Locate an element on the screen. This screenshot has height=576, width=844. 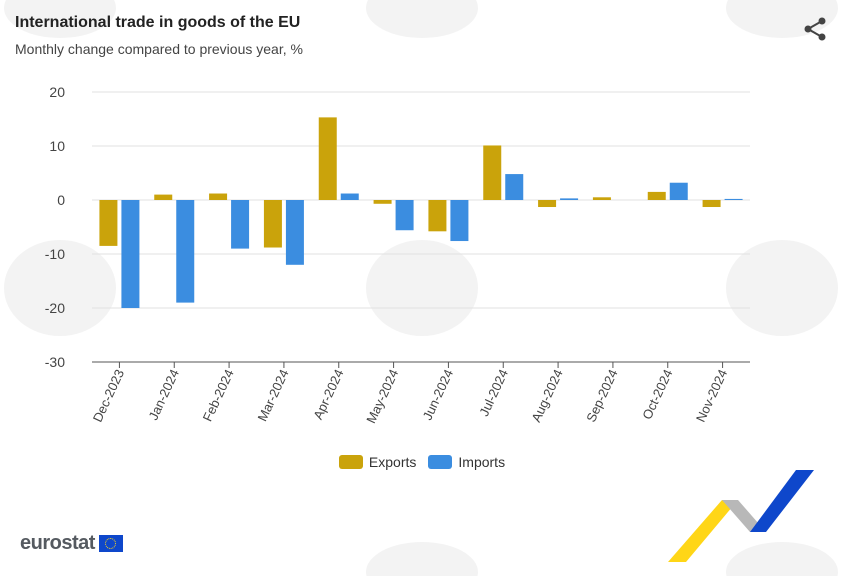
share-icon is located at coordinates (815, 29).